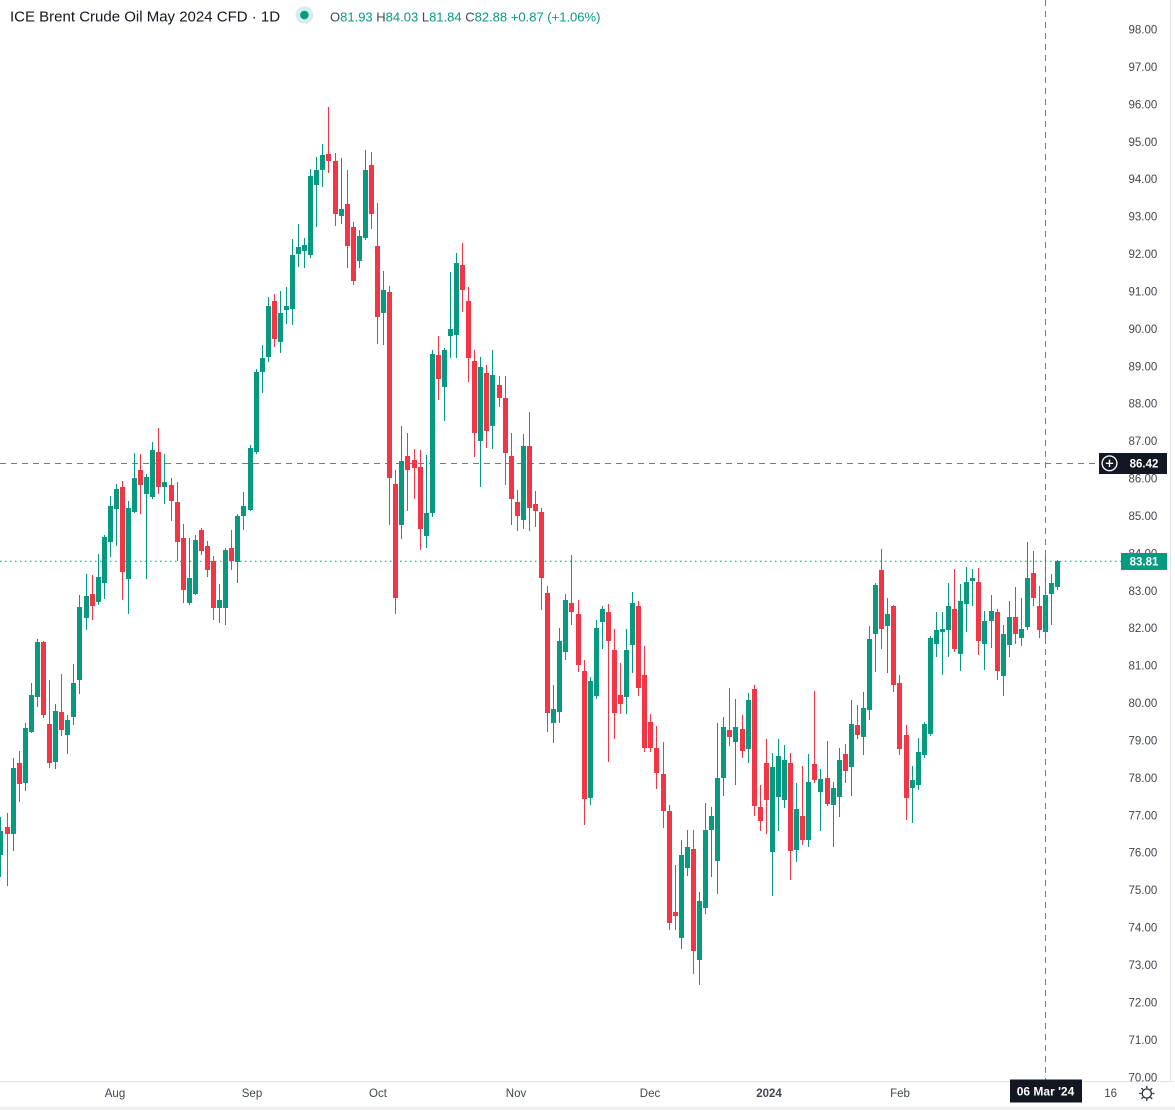 The height and width of the screenshot is (1110, 1175). What do you see at coordinates (1143, 218) in the screenshot?
I see `svg-text: 93.00` at bounding box center [1143, 218].